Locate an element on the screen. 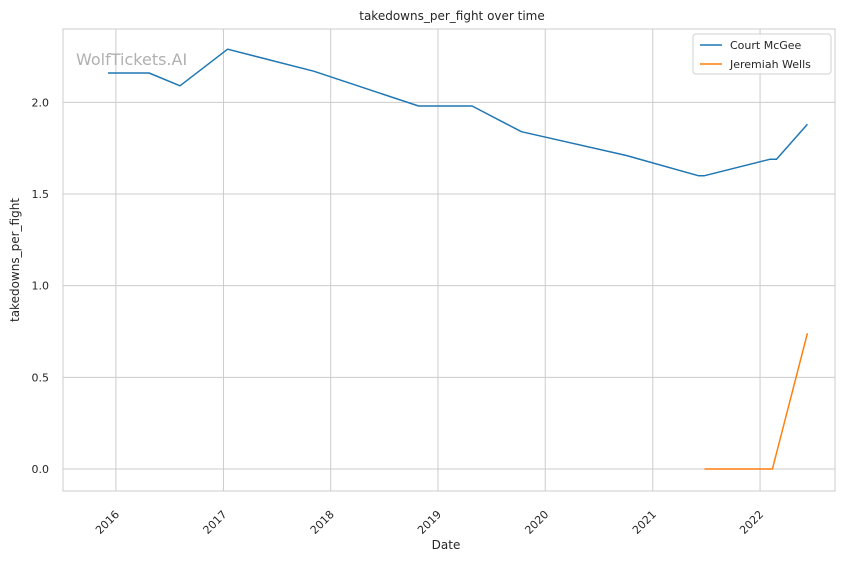  legend: Court McGee Jeremiah Wells is located at coordinates (762, 54).